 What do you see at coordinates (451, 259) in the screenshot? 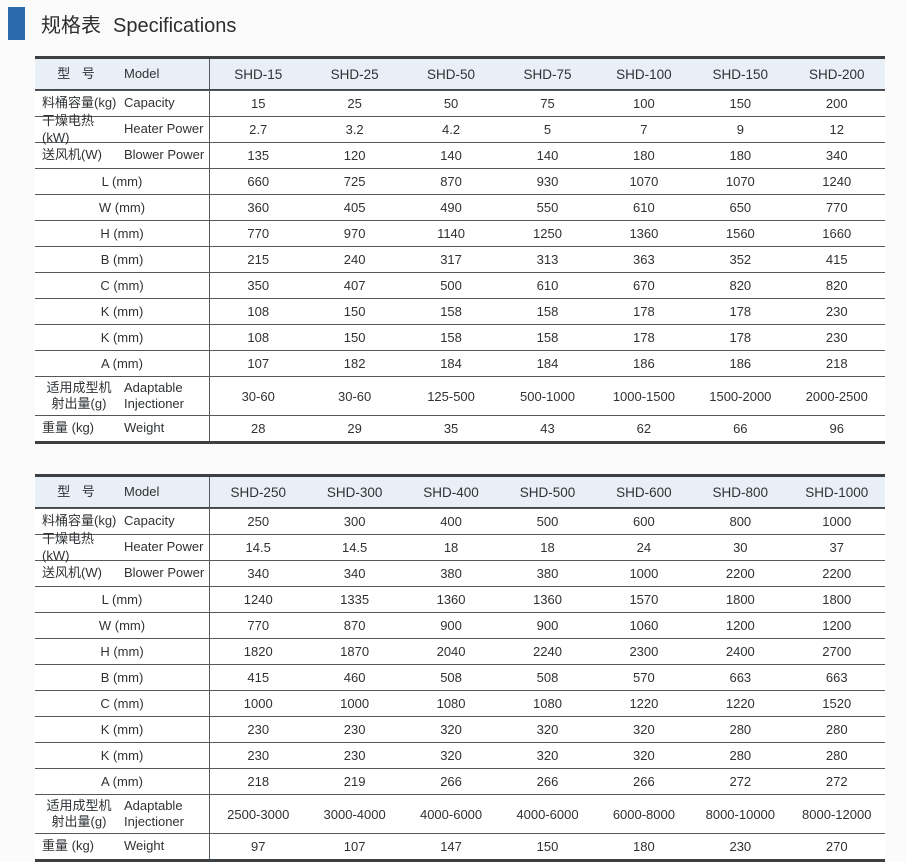
I see `table-cell: 317` at bounding box center [451, 259].